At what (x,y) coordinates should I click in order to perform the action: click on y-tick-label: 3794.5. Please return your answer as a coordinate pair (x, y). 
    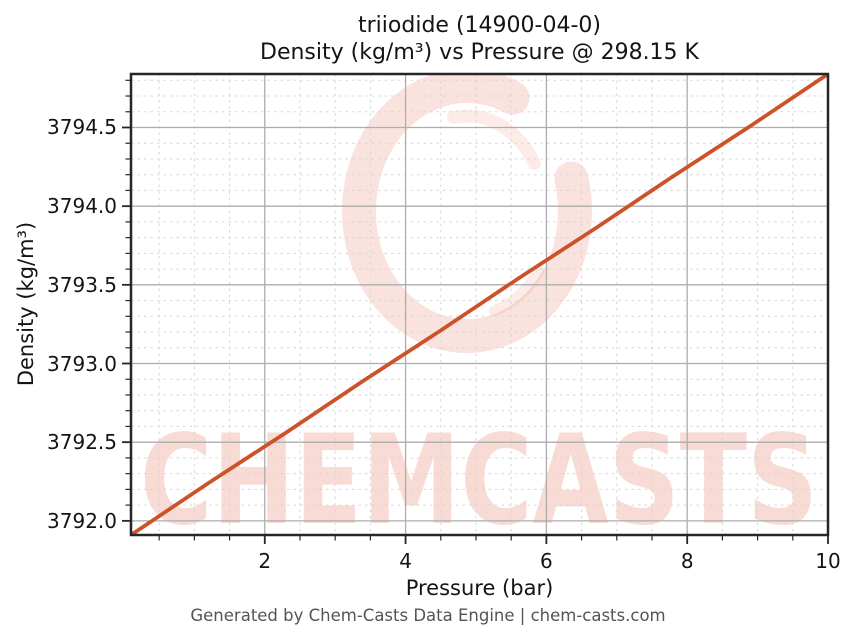
    Looking at the image, I should click on (82, 127).